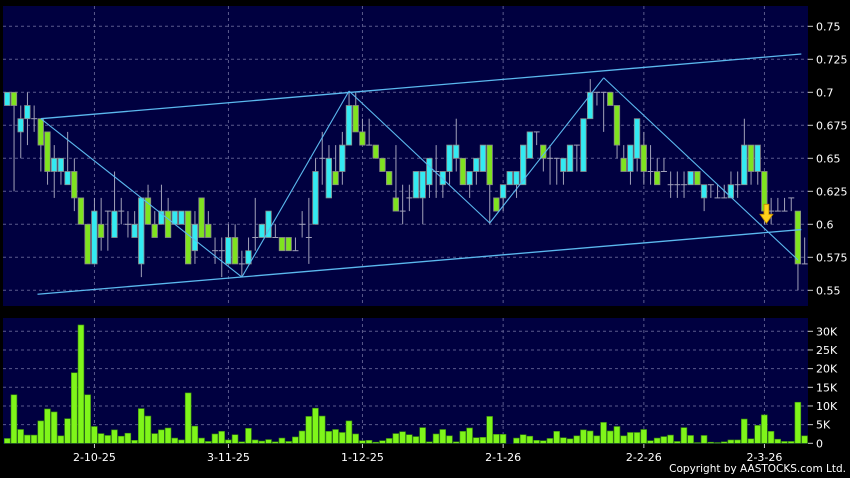 The width and height of the screenshot is (850, 478). Describe the element at coordinates (832, 191) in the screenshot. I see `price-tick-label: 0.625` at that location.